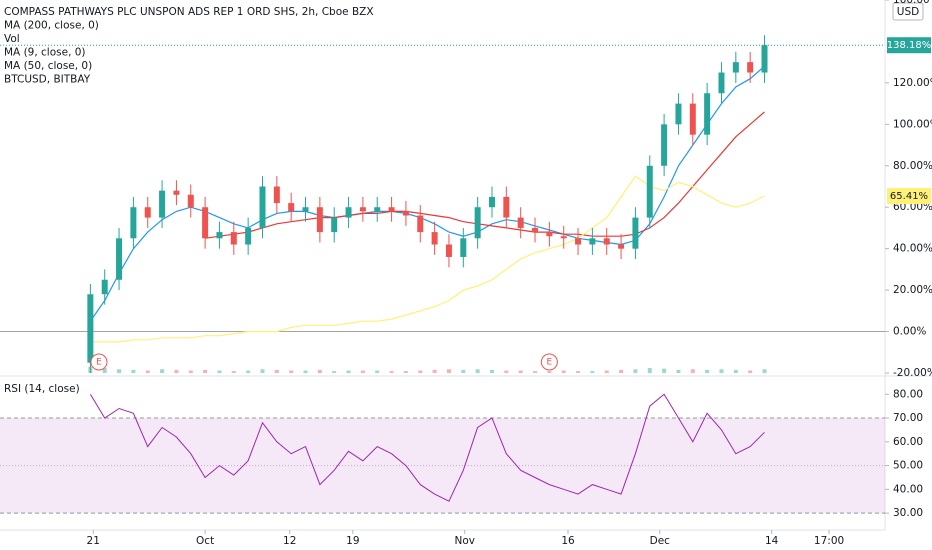 Image resolution: width=932 pixels, height=550 pixels. Describe the element at coordinates (908, 513) in the screenshot. I see `rsi-tick-label: 30.00` at that location.